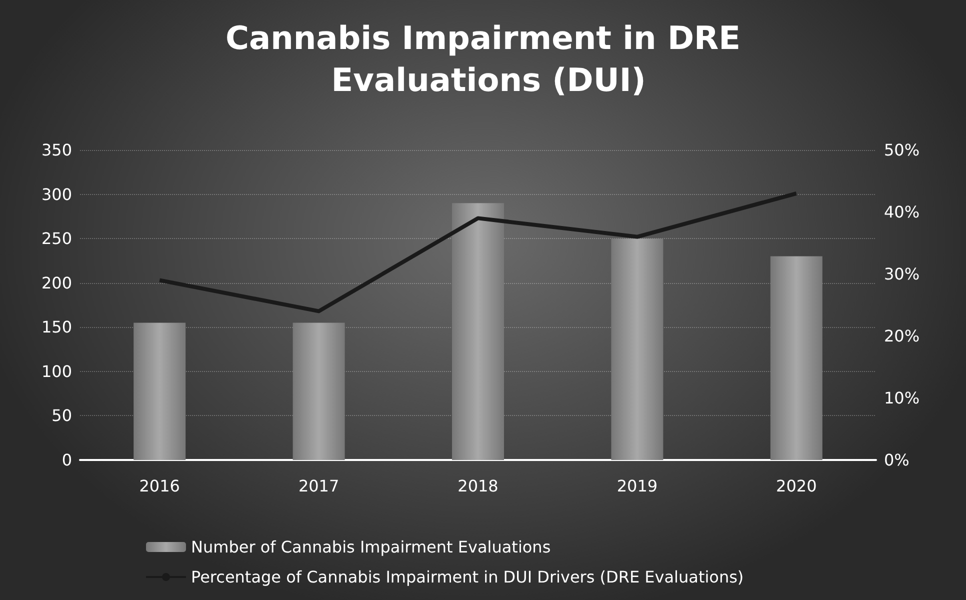 This screenshot has width=966, height=600. I want to click on y-tick-label: 300, so click(56, 194).